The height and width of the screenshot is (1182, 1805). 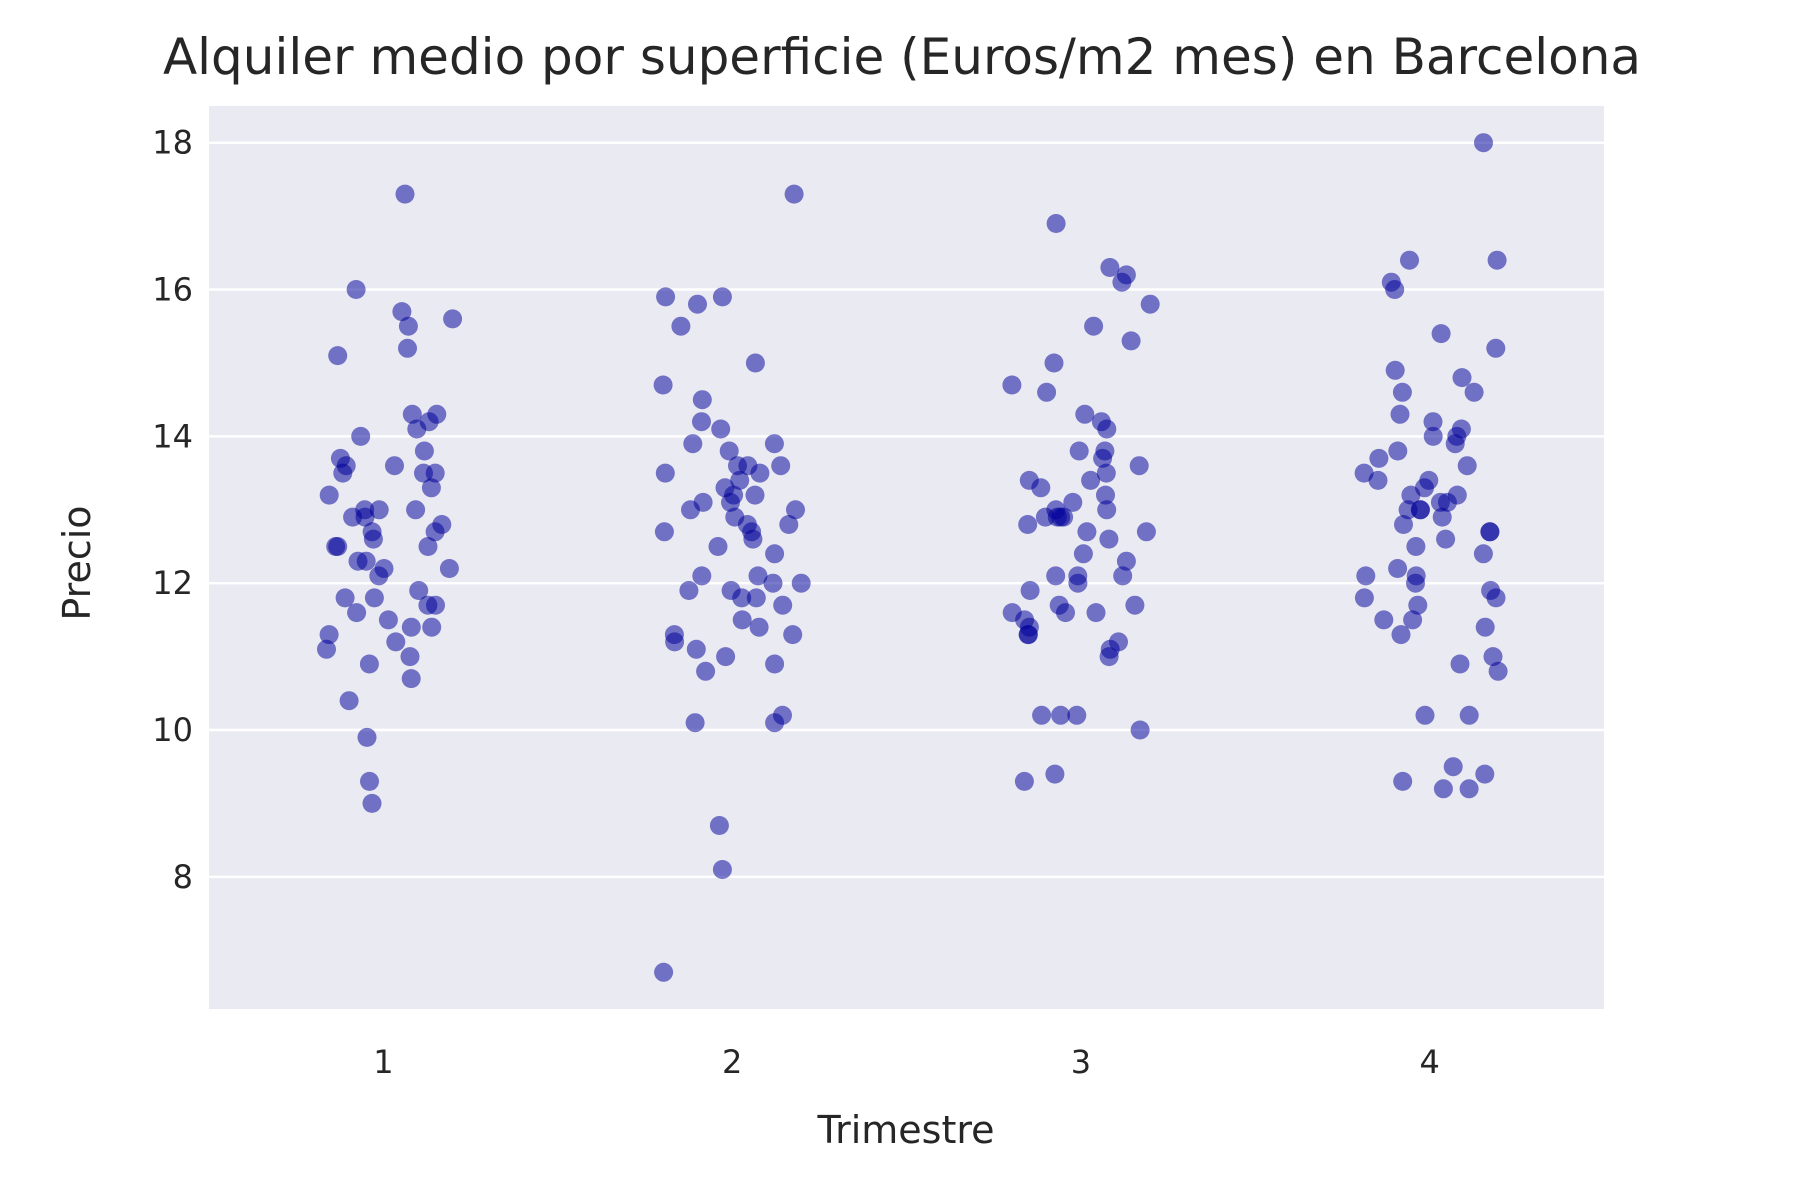 I want to click on y-tick-label: 8, so click(x=183, y=877).